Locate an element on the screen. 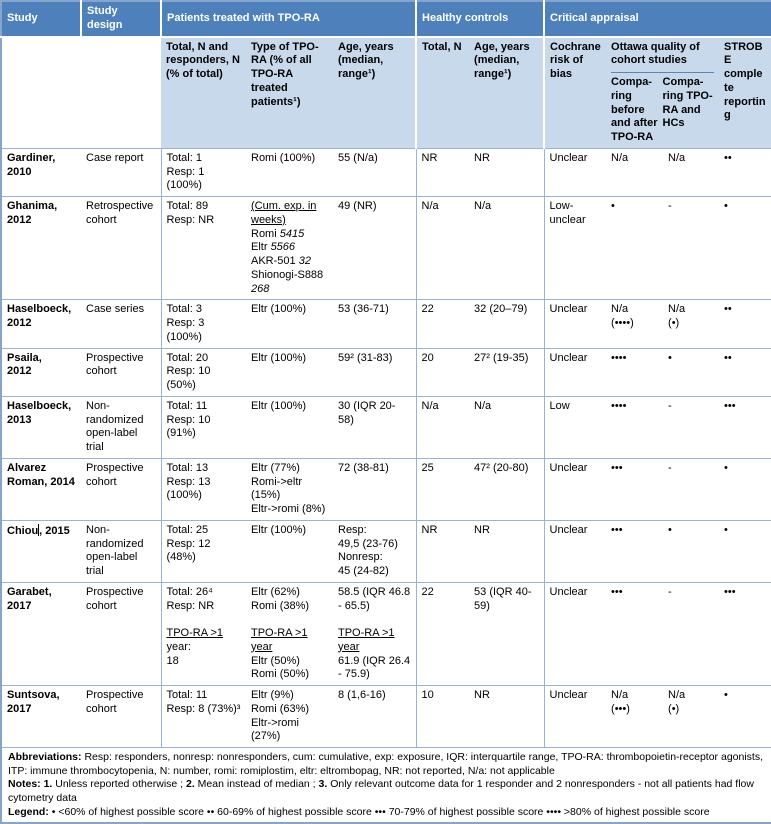 This screenshot has height=824, width=771. cell-cochrane: Unclear is located at coordinates (575, 323).